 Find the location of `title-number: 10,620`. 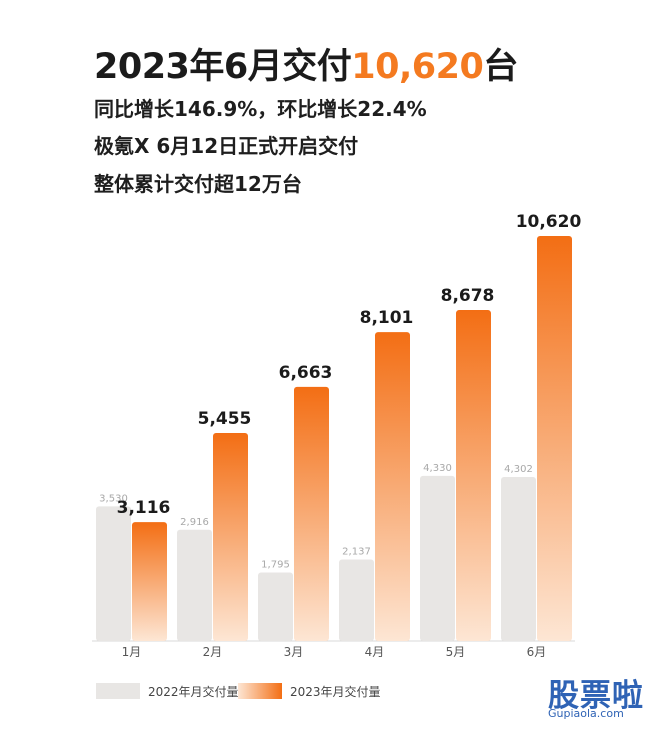

title-number: 10,620 is located at coordinates (417, 67).